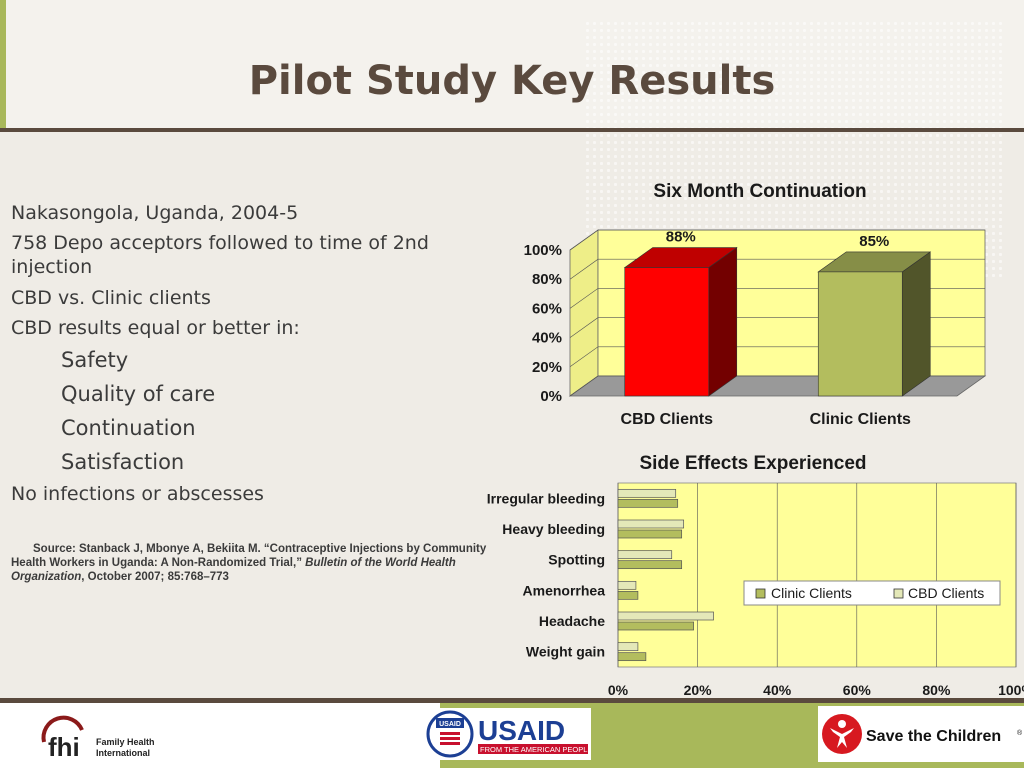 Image resolution: width=1024 pixels, height=768 pixels. What do you see at coordinates (512, 700) in the screenshot?
I see `footer-rule` at bounding box center [512, 700].